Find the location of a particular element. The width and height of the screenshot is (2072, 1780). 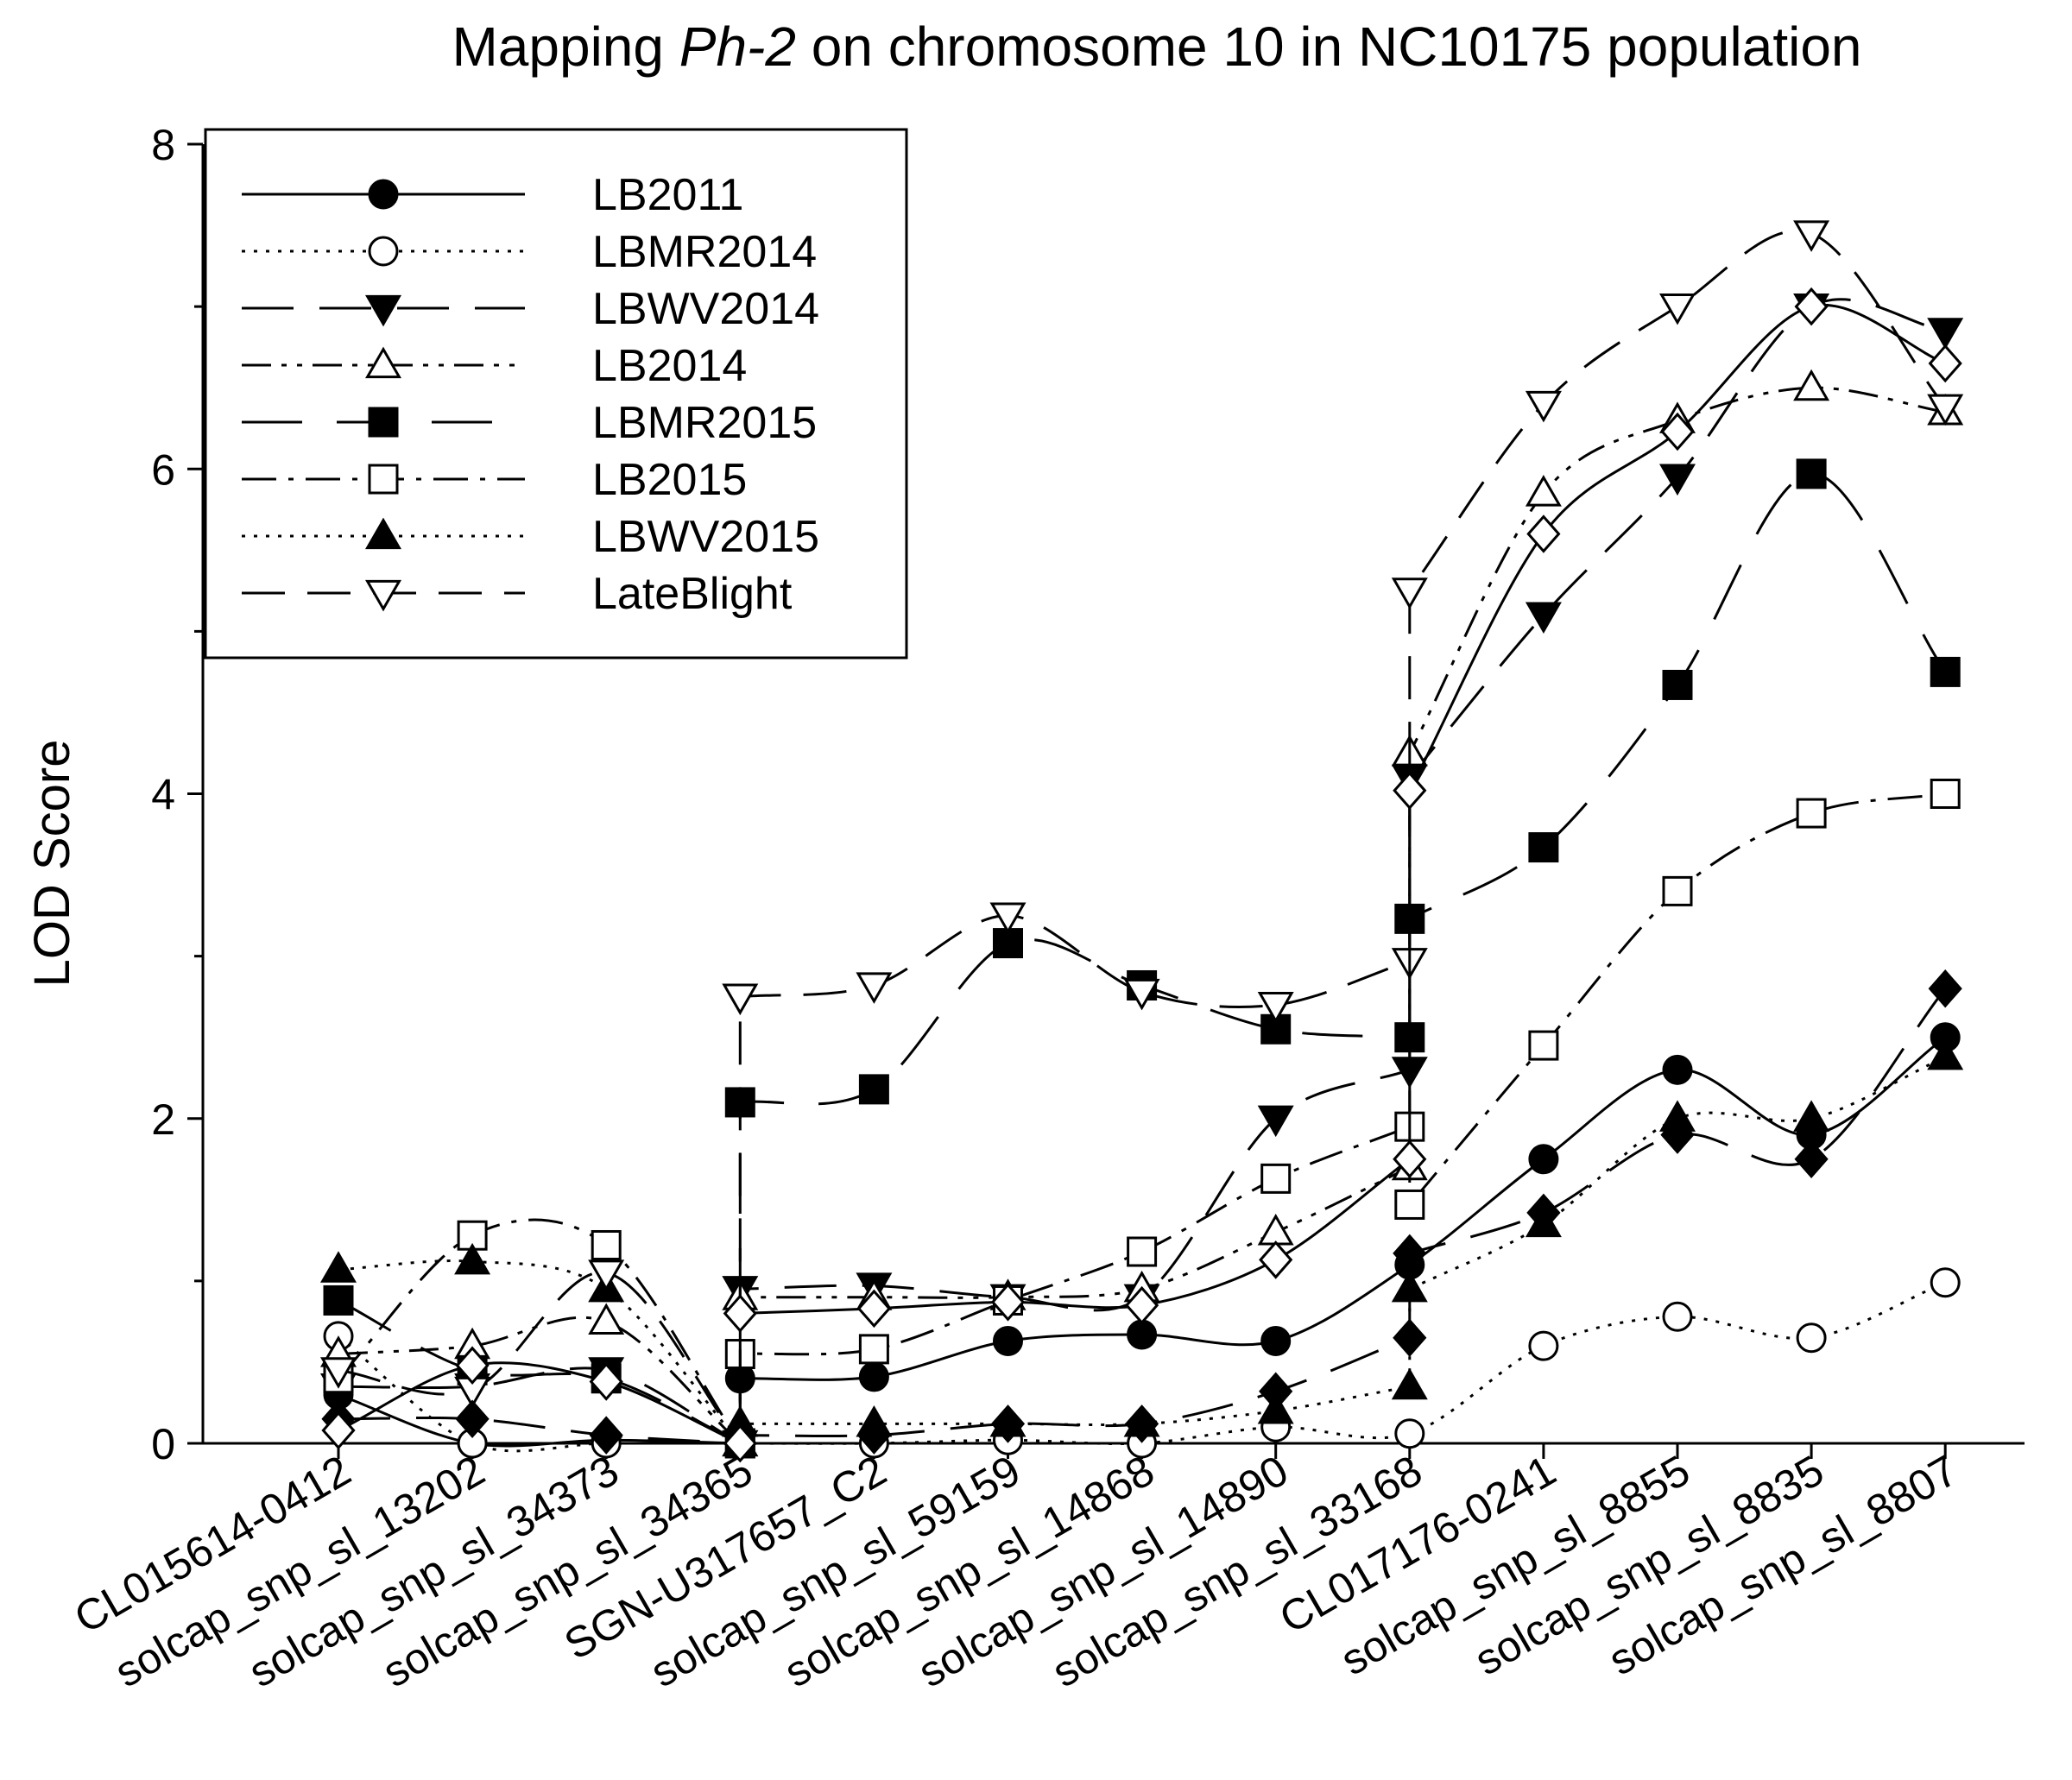

legend-marker-lbwv2015 is located at coordinates (383, 533).